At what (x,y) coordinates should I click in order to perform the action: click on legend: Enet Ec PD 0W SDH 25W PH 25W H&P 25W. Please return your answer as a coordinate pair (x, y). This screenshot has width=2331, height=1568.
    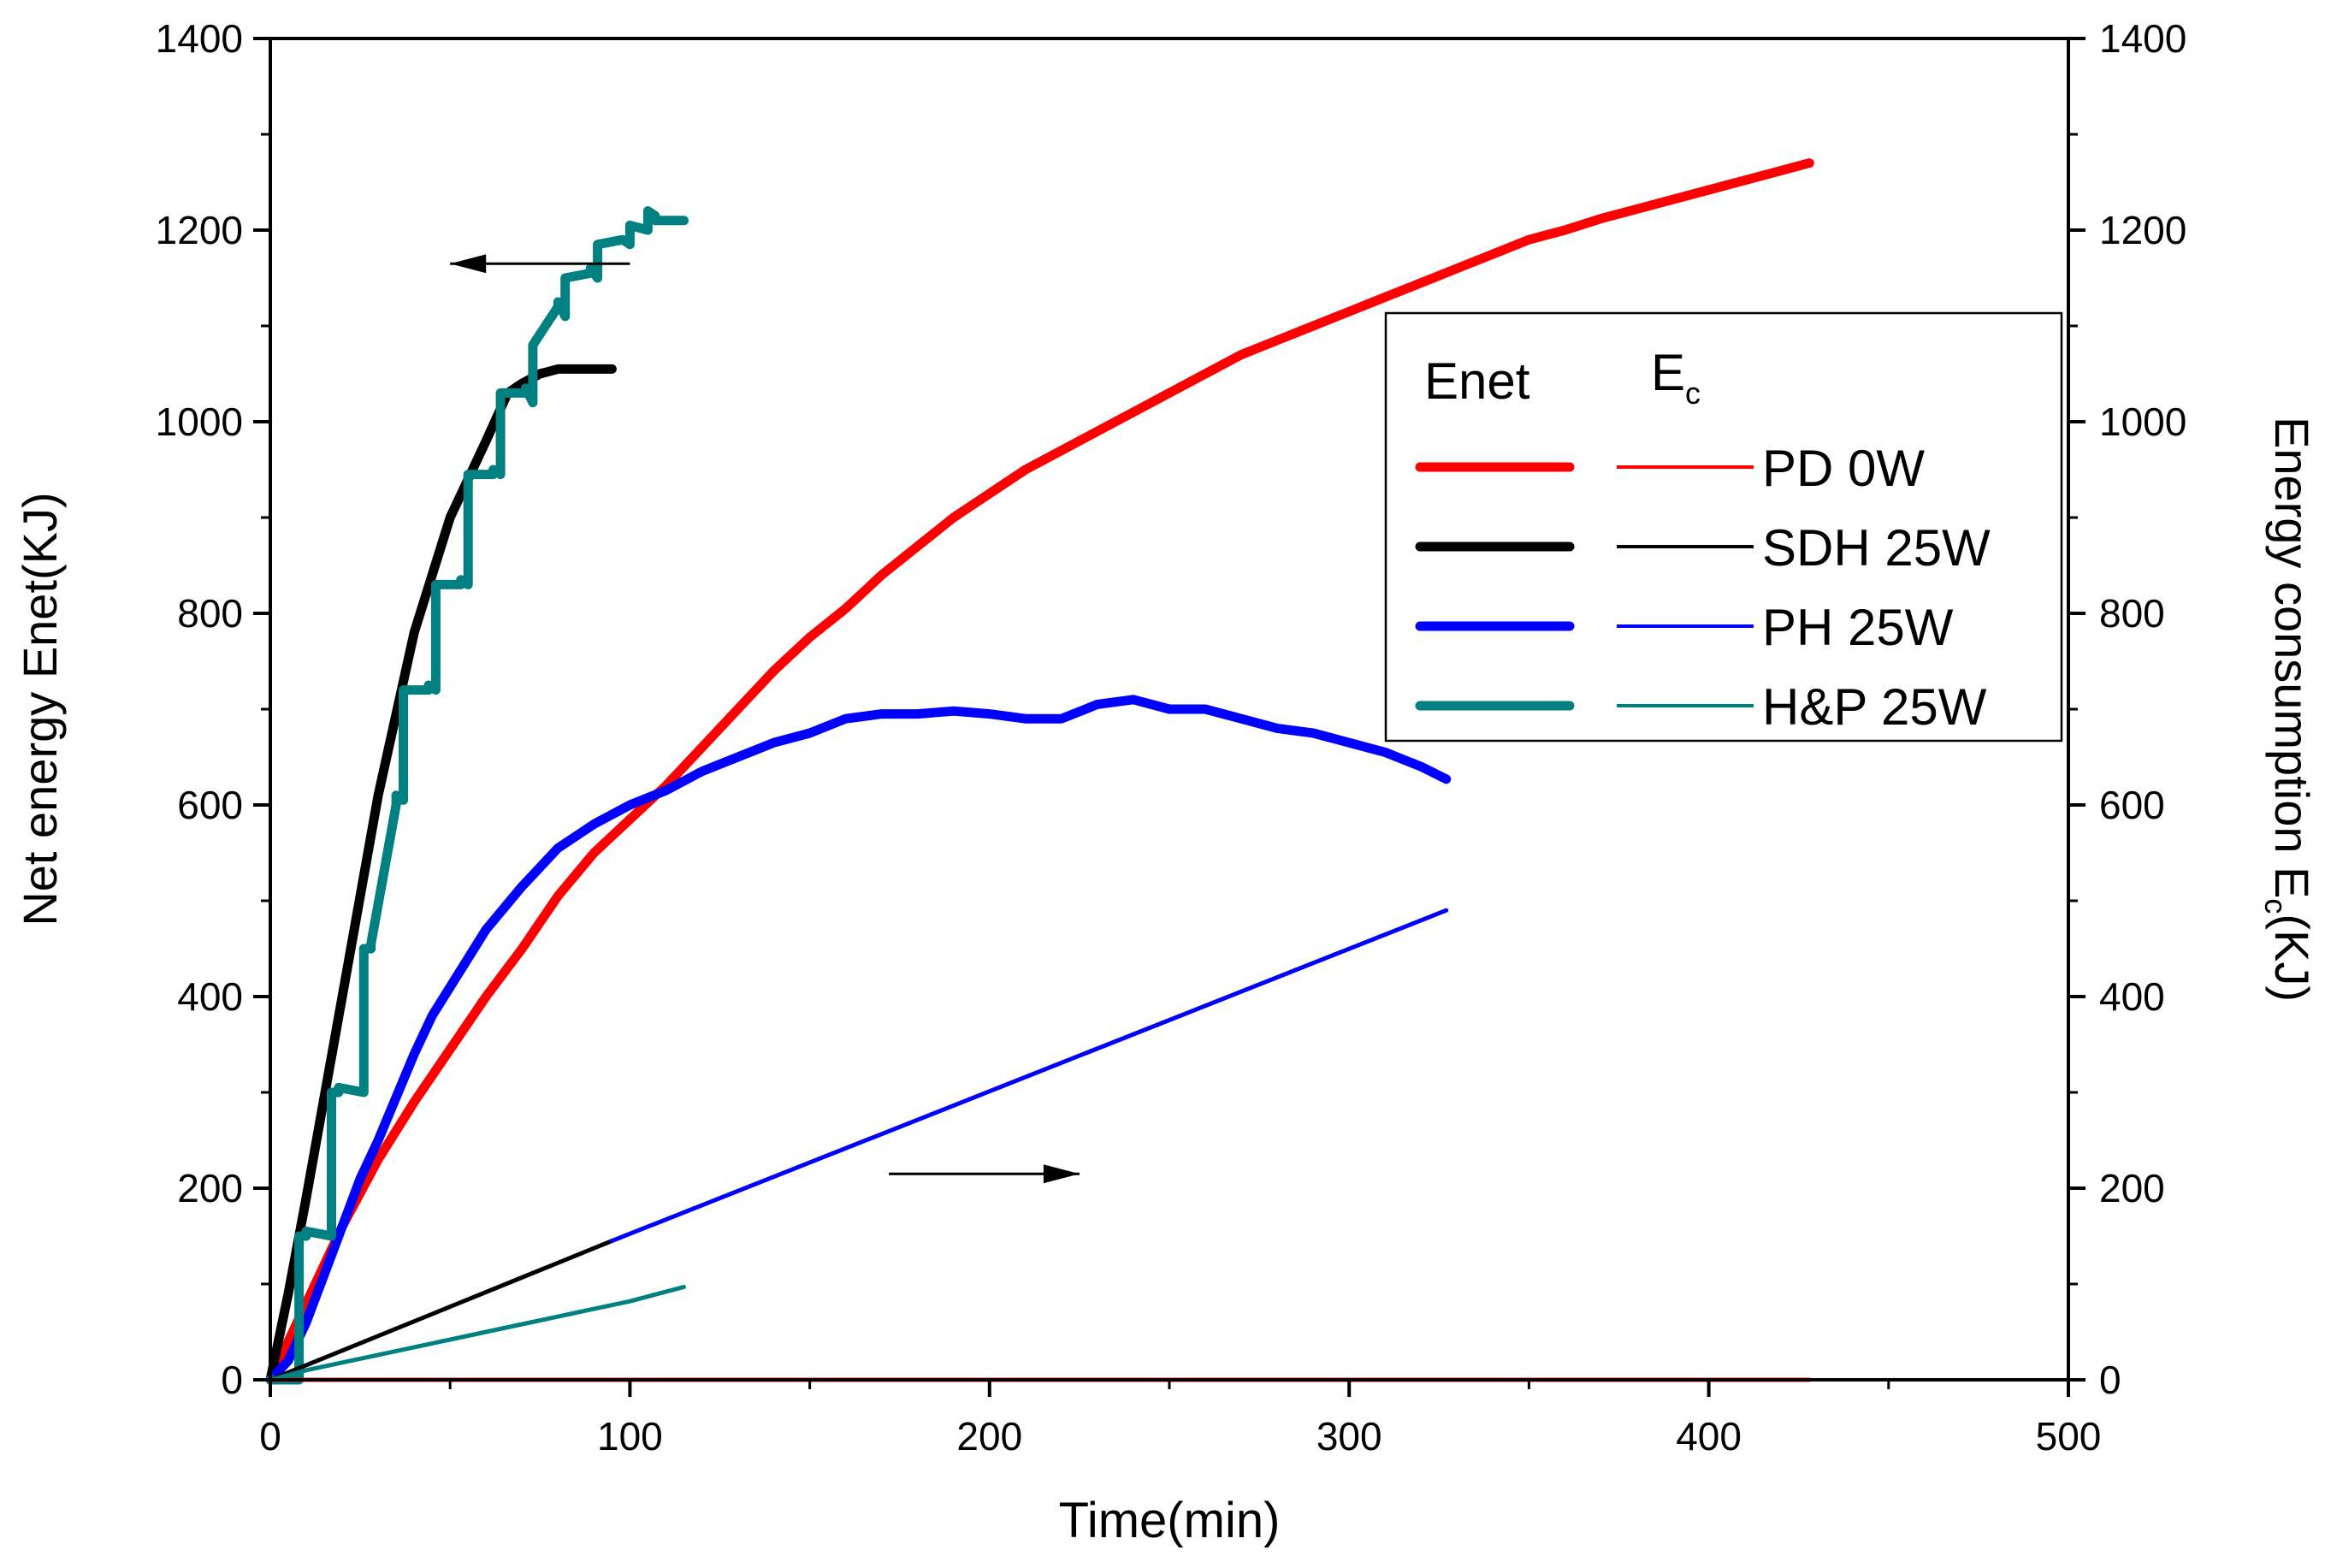
    Looking at the image, I should click on (1723, 527).